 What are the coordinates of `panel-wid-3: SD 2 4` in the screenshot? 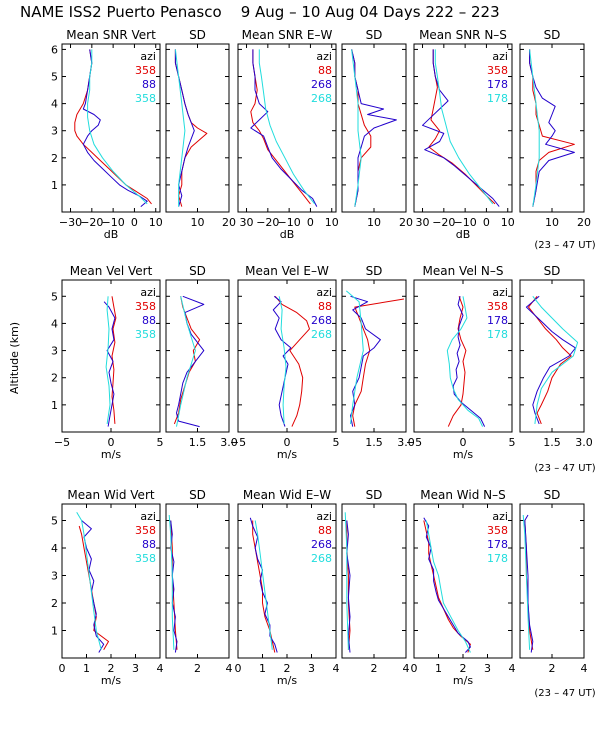 It's located at (375, 581).